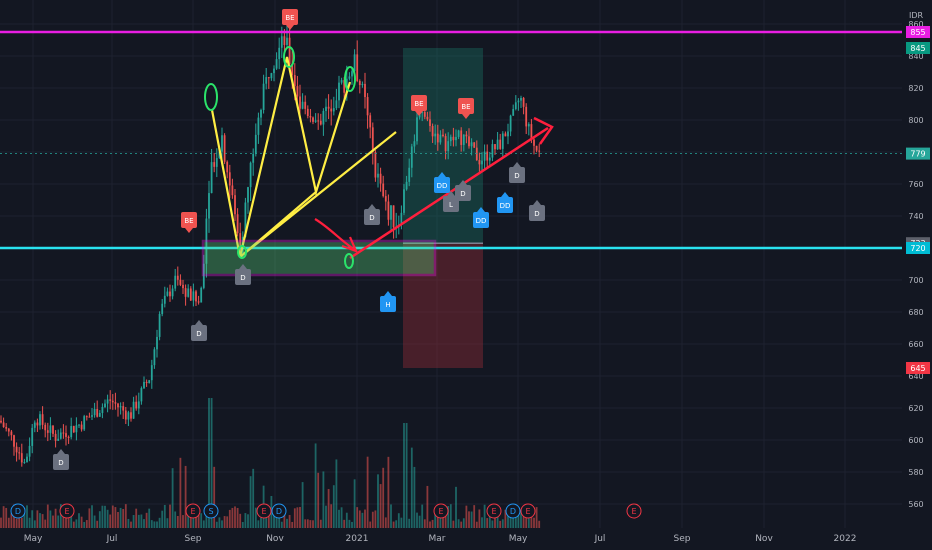 The height and width of the screenshot is (550, 932). What do you see at coordinates (335, 234) in the screenshot?
I see `red-curve-arrow` at bounding box center [335, 234].